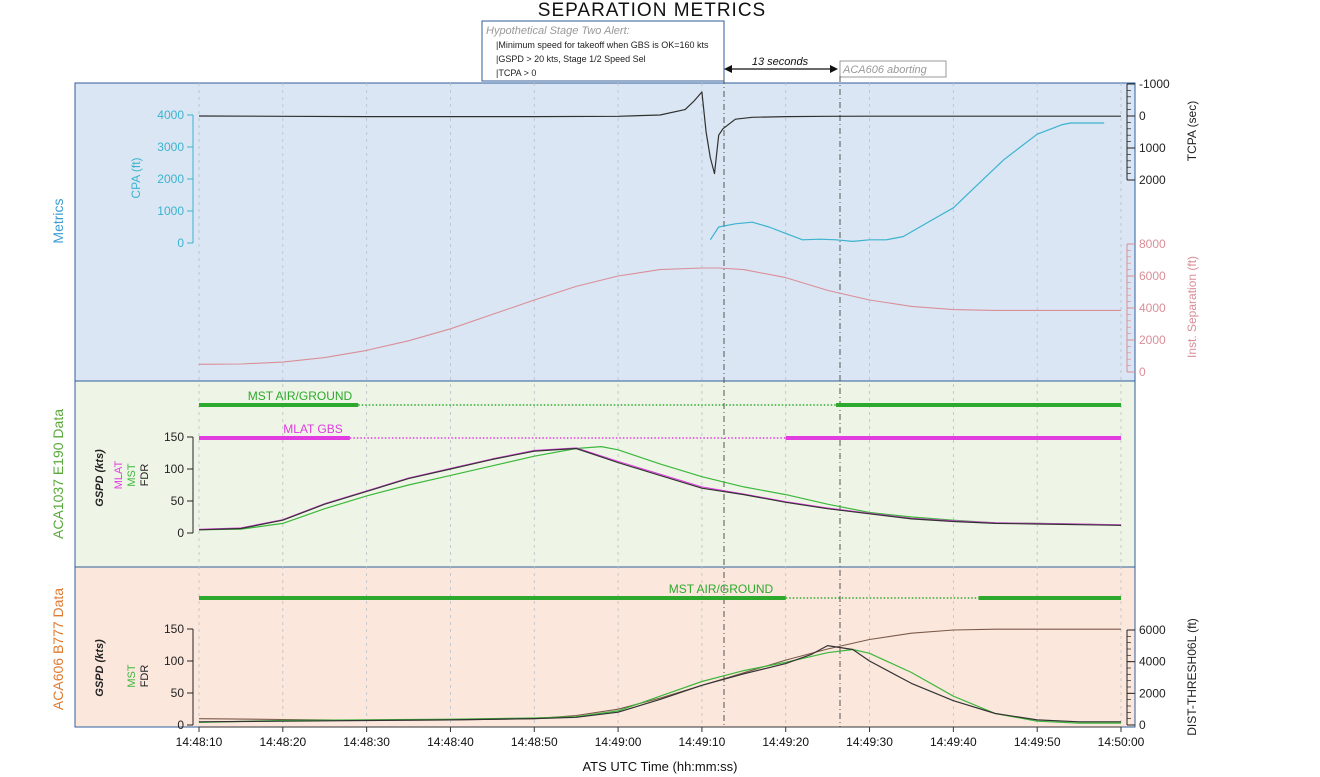 The image size is (1320, 777). What do you see at coordinates (1152, 244) in the screenshot?
I see `axis-tick-label: 8000` at bounding box center [1152, 244].